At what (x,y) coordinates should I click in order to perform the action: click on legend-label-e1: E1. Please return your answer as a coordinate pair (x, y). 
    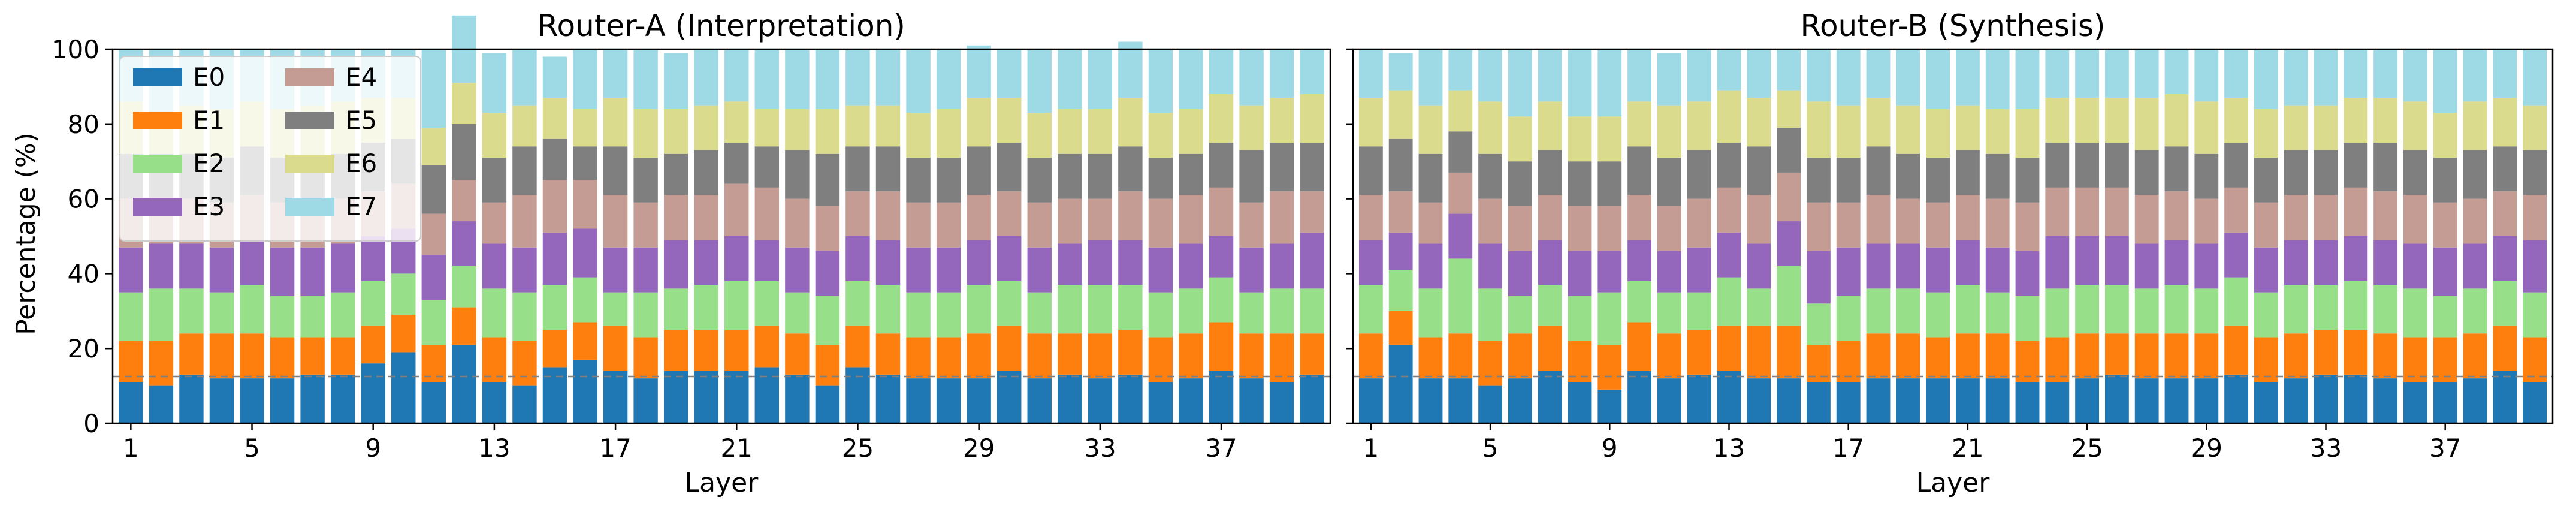
    Looking at the image, I should click on (209, 120).